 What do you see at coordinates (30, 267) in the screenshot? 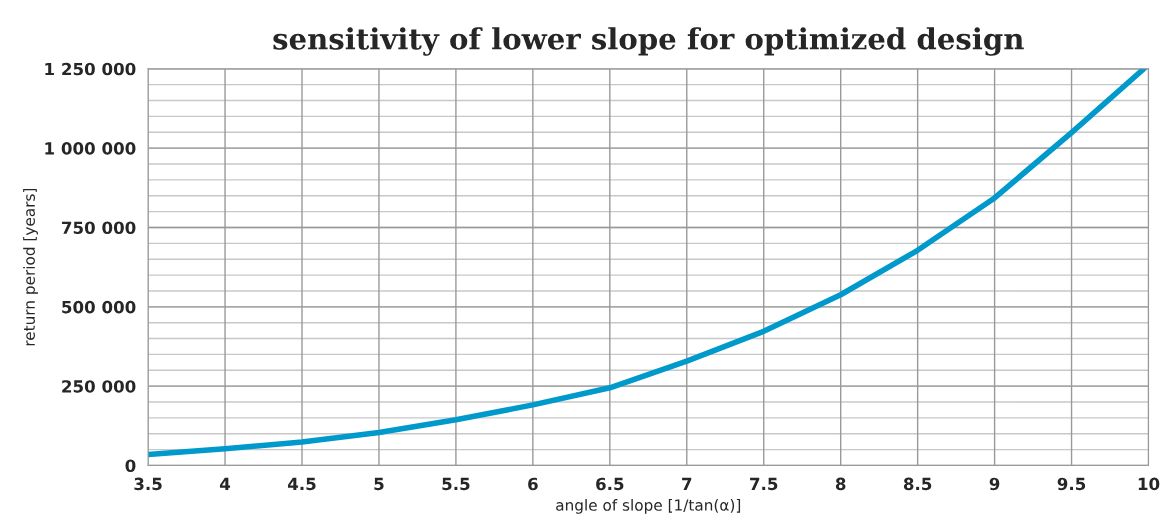
I see `y-axis-title: return period [years]` at bounding box center [30, 267].